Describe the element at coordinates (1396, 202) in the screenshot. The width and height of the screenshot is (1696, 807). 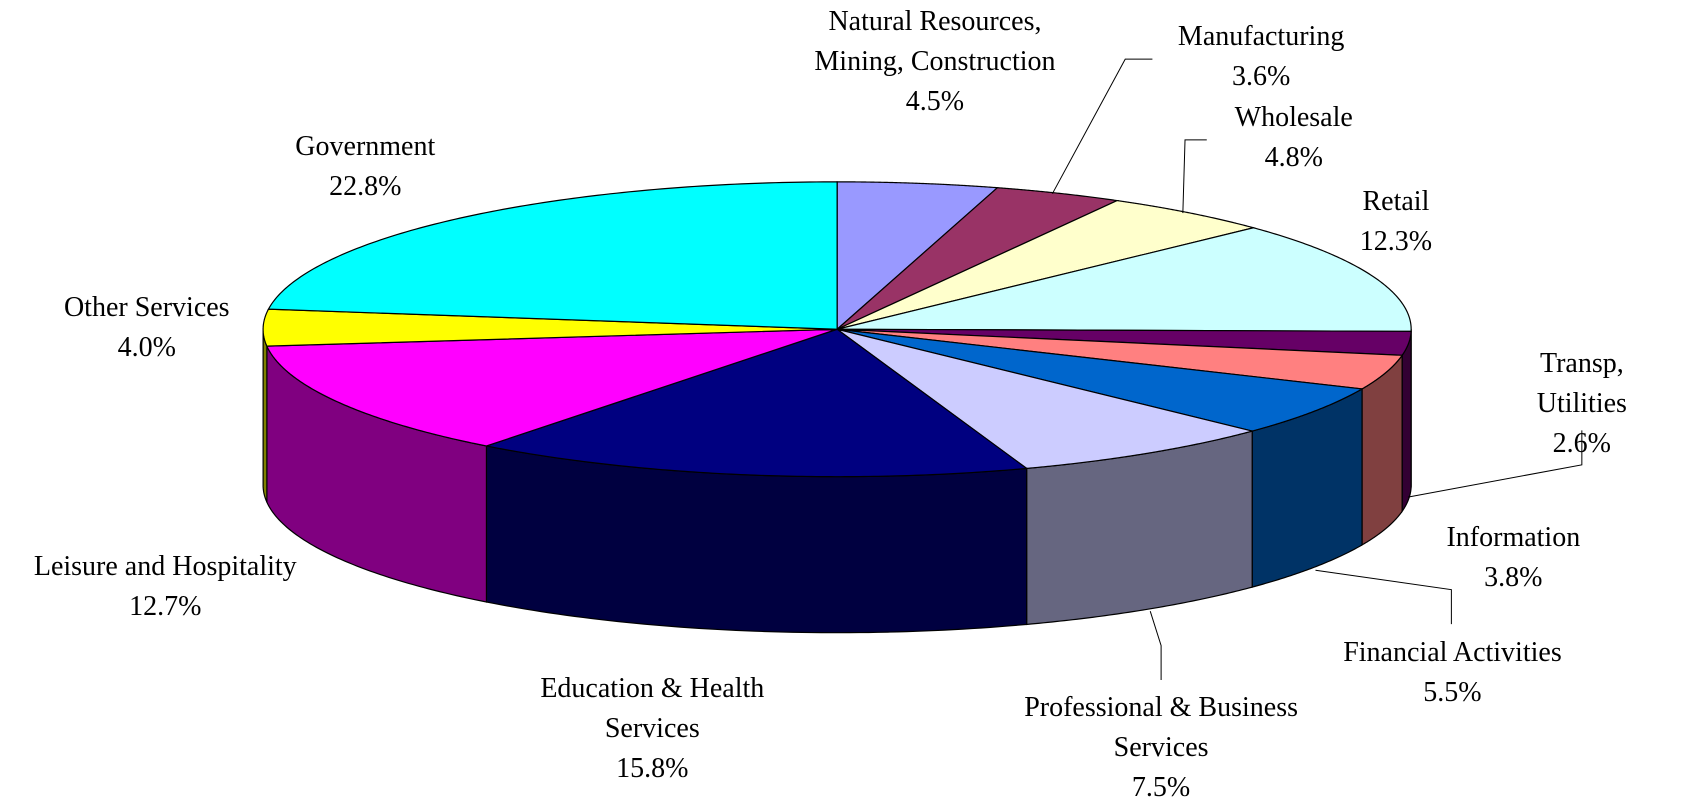
I see `category-label: Retail` at that location.